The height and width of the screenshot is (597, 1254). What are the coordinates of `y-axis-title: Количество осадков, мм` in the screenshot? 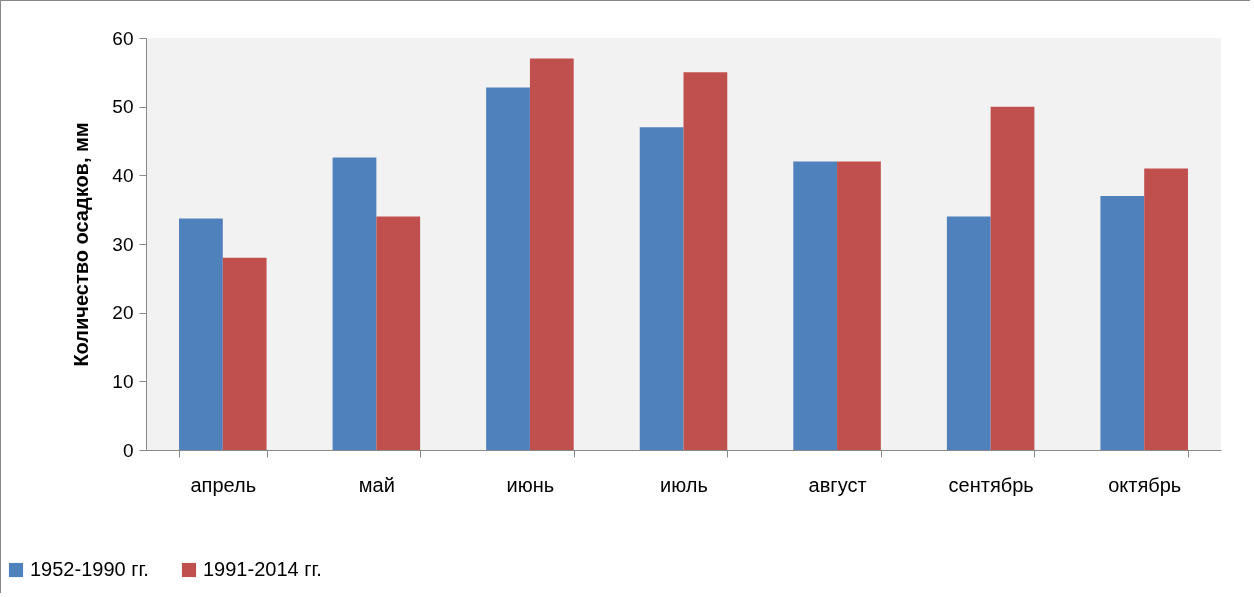 It's located at (81, 244).